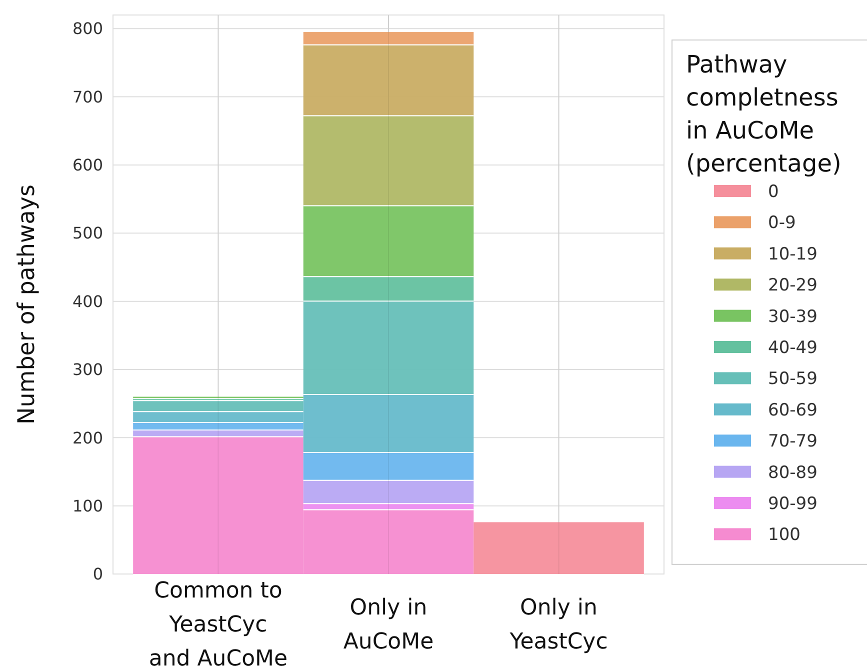 The height and width of the screenshot is (671, 867). What do you see at coordinates (793, 442) in the screenshot?
I see `legend-label: 70-79` at bounding box center [793, 442].